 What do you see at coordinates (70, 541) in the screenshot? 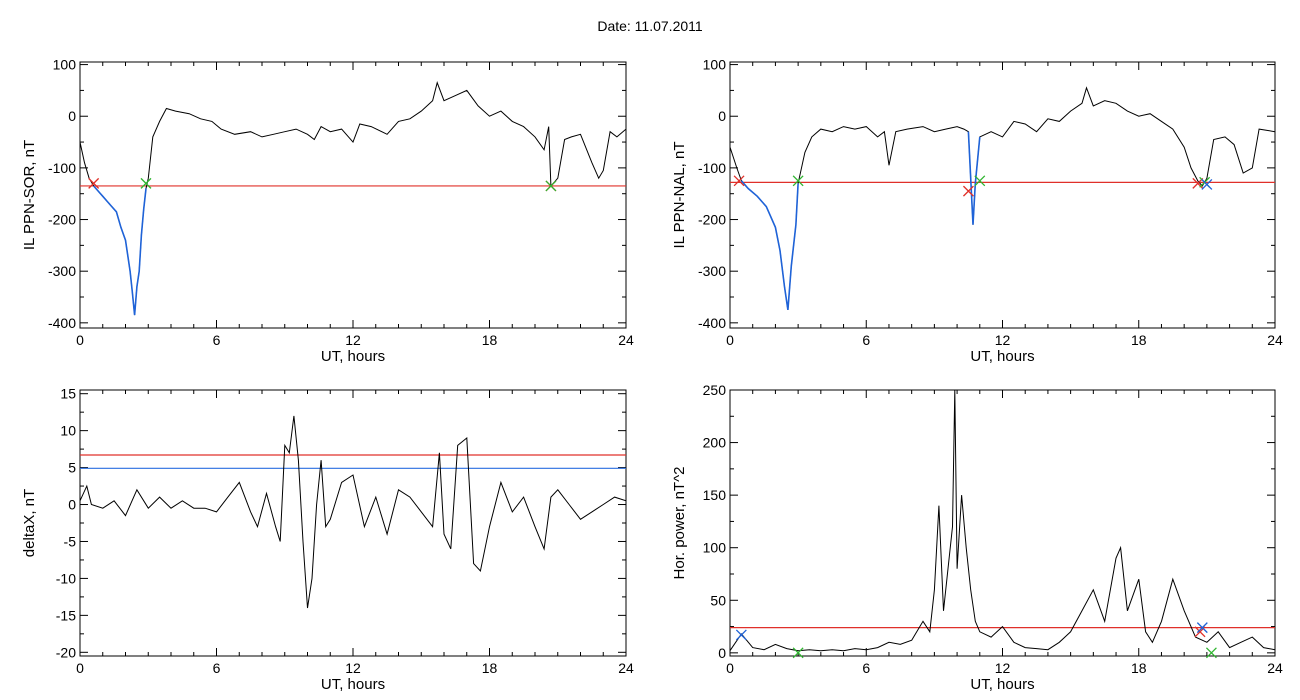
I see `y-tick-label: -5` at bounding box center [70, 541].